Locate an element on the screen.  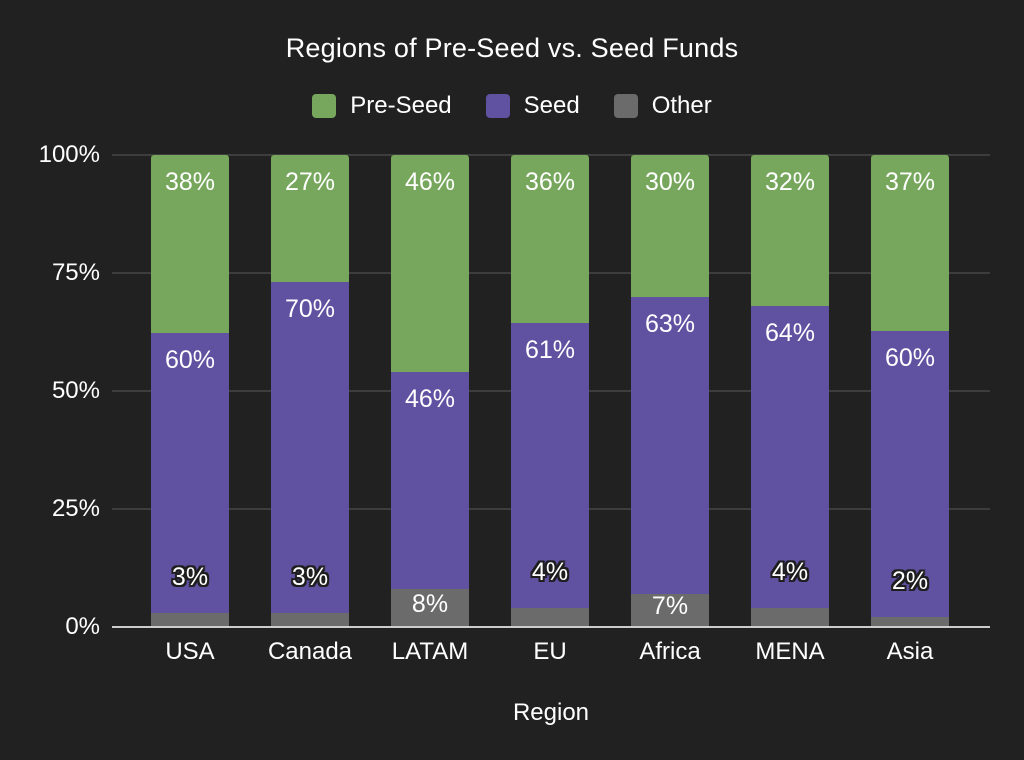
legend-swatch-seed is located at coordinates (497, 106).